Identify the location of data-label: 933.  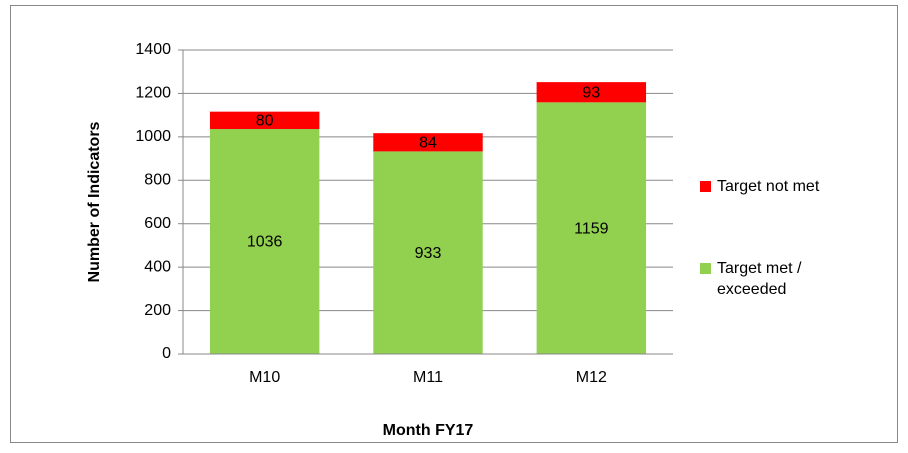
(428, 253).